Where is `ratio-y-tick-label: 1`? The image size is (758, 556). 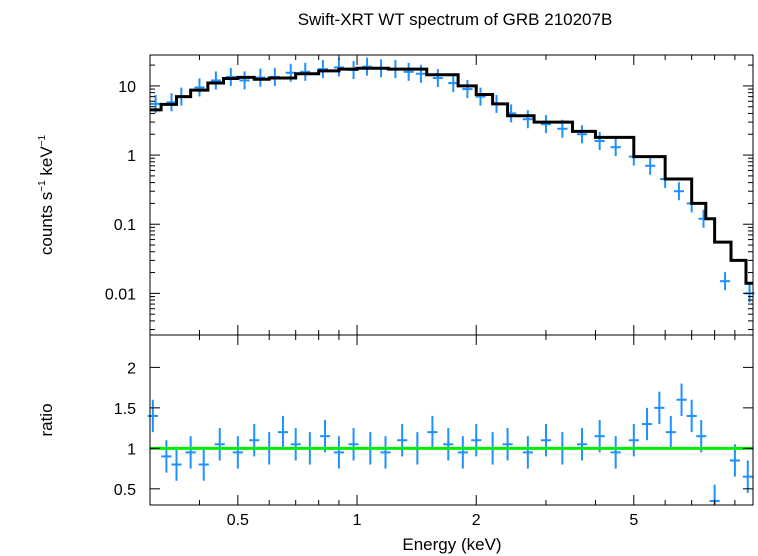 ratio-y-tick-label: 1 is located at coordinates (131, 449).